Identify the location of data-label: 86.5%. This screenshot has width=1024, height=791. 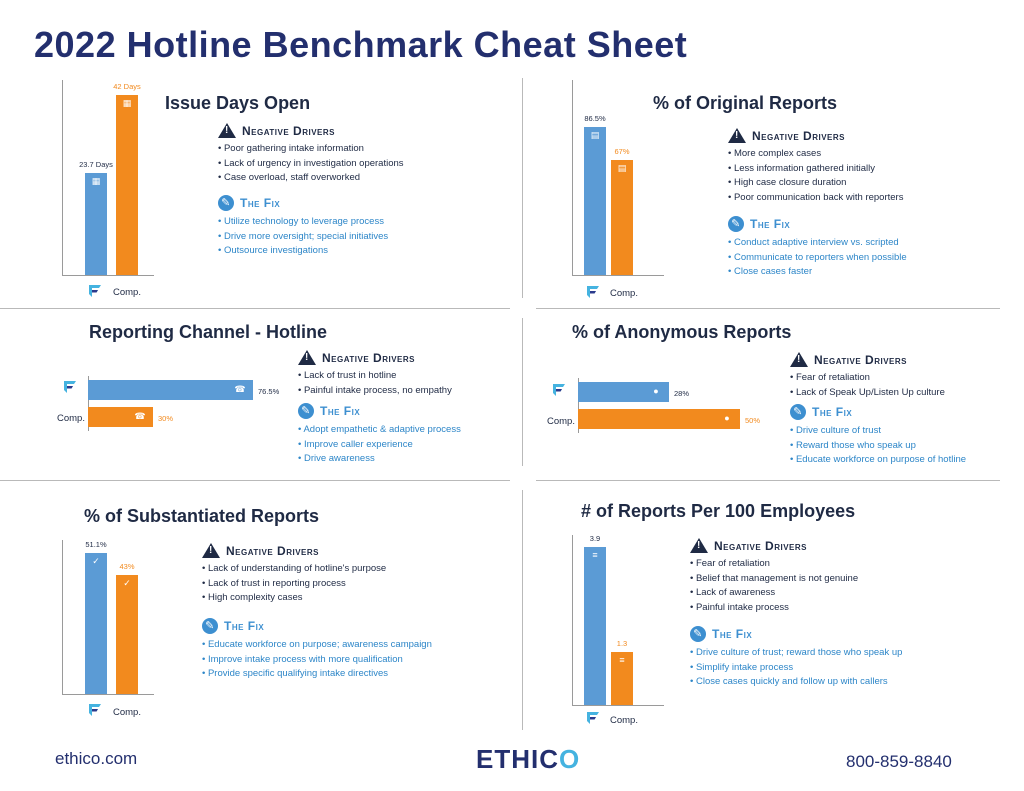
(595, 118).